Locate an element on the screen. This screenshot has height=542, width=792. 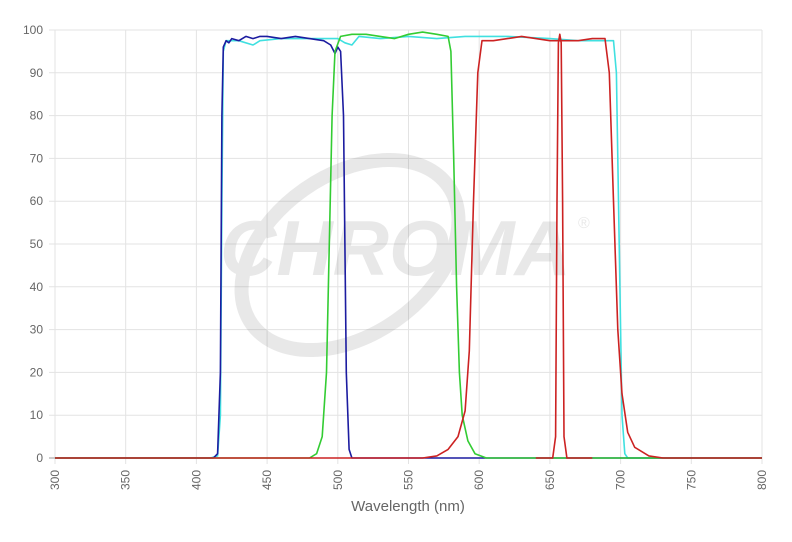
x-axis-label: Wavelength (nm) is located at coordinates (408, 506).